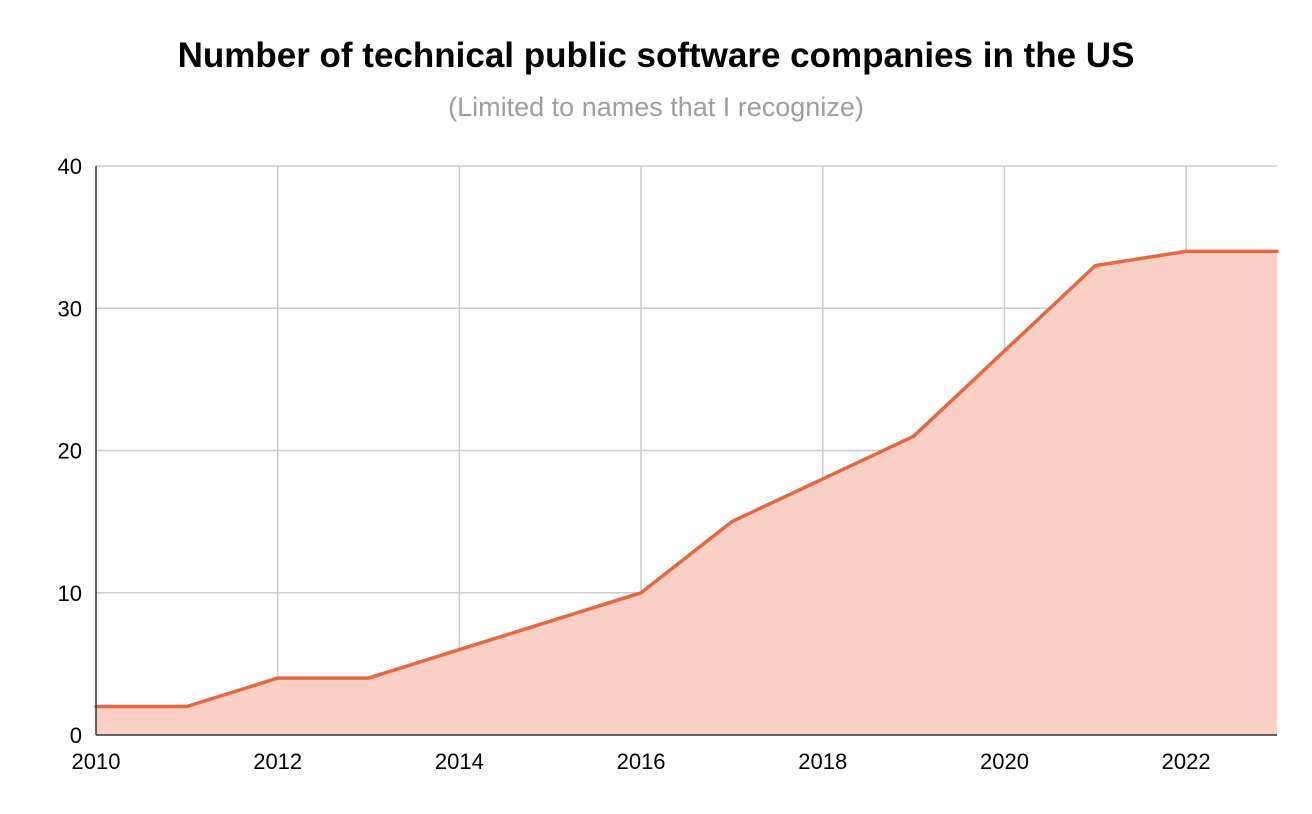  What do you see at coordinates (70, 593) in the screenshot?
I see `y-tick-label: 10` at bounding box center [70, 593].